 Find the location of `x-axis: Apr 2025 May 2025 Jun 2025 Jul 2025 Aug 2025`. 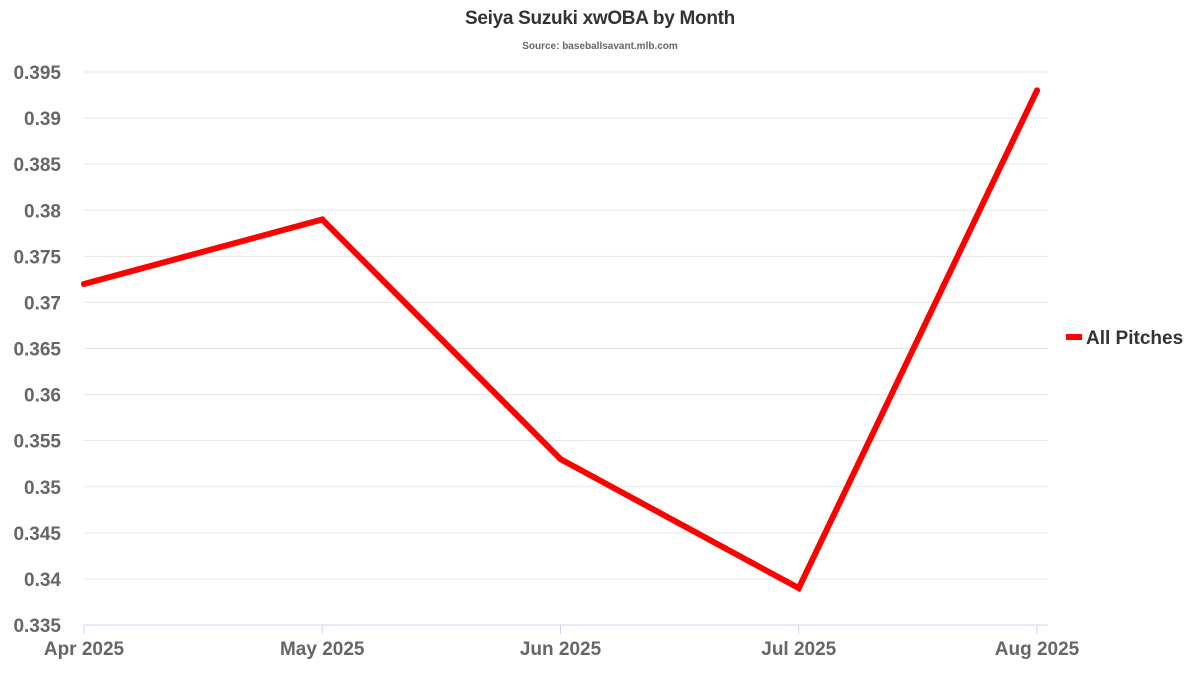

x-axis: Apr 2025 May 2025 Jun 2025 Jul 2025 Aug 2025 is located at coordinates (562, 642).